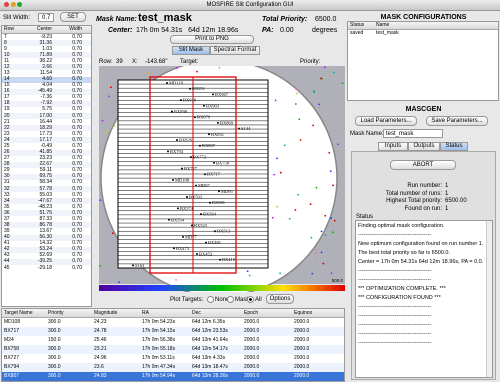 This screenshot has height=382, width=500. Describe the element at coordinates (489, 299) in the screenshot. I see `scrollbar` at that location.